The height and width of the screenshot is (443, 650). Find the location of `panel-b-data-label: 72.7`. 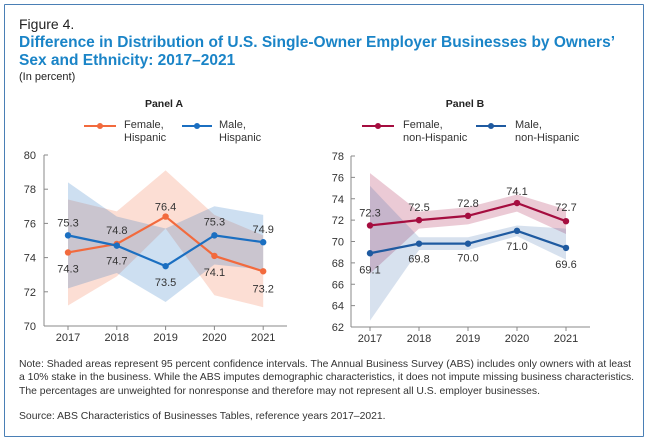

panel-b-data-label: 72.7 is located at coordinates (565, 208).